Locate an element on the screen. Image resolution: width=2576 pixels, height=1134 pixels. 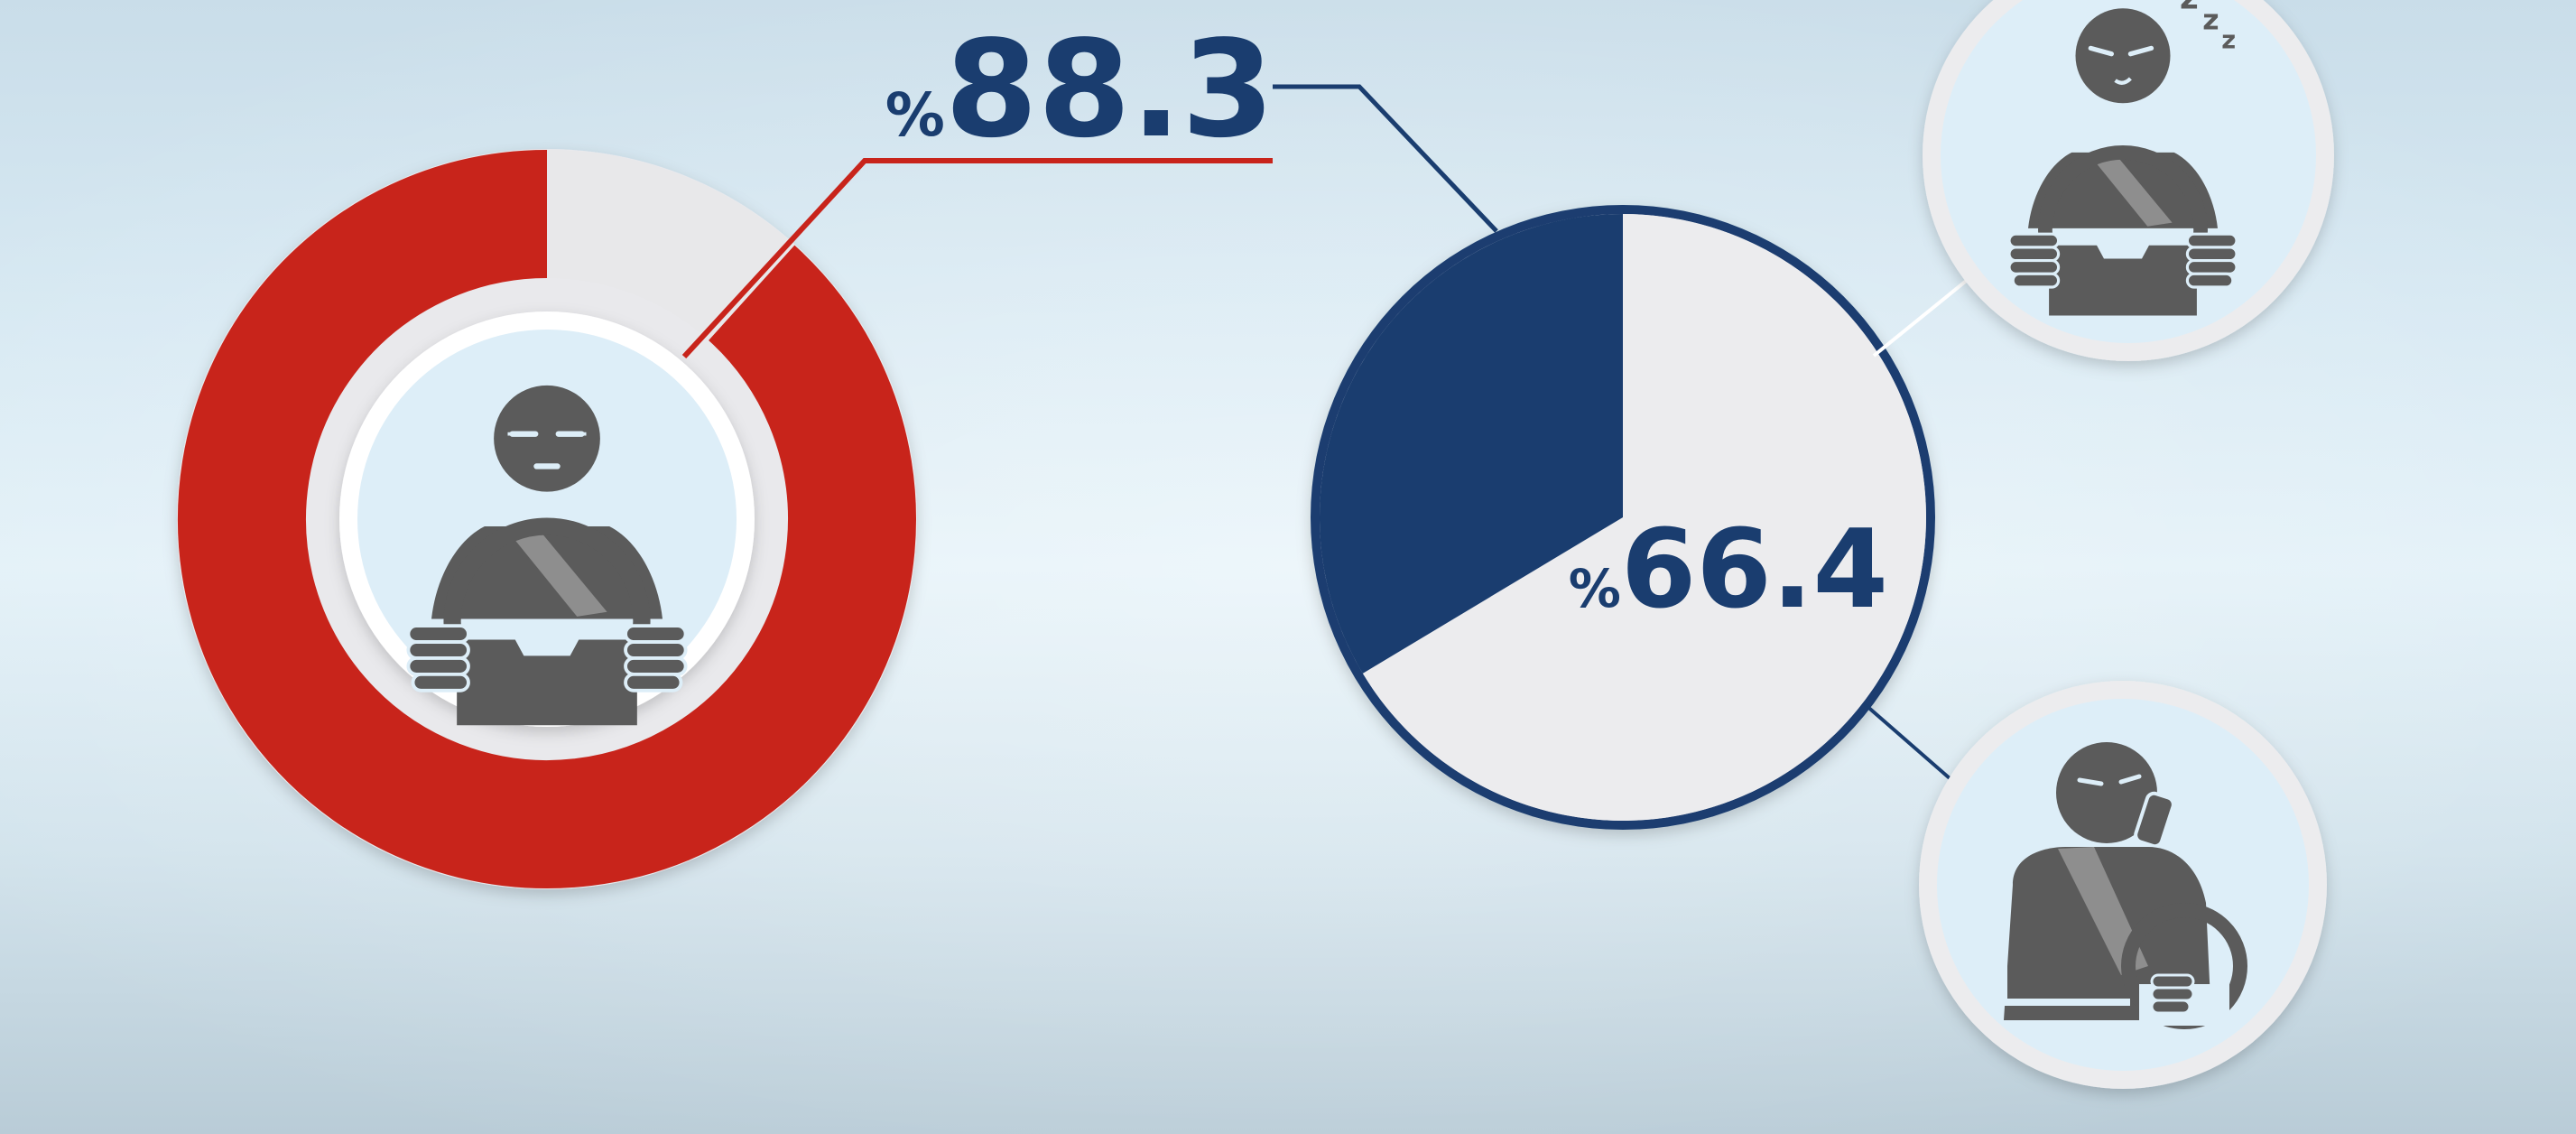
pie-value-label: %66.4 is located at coordinates (1728, 570).